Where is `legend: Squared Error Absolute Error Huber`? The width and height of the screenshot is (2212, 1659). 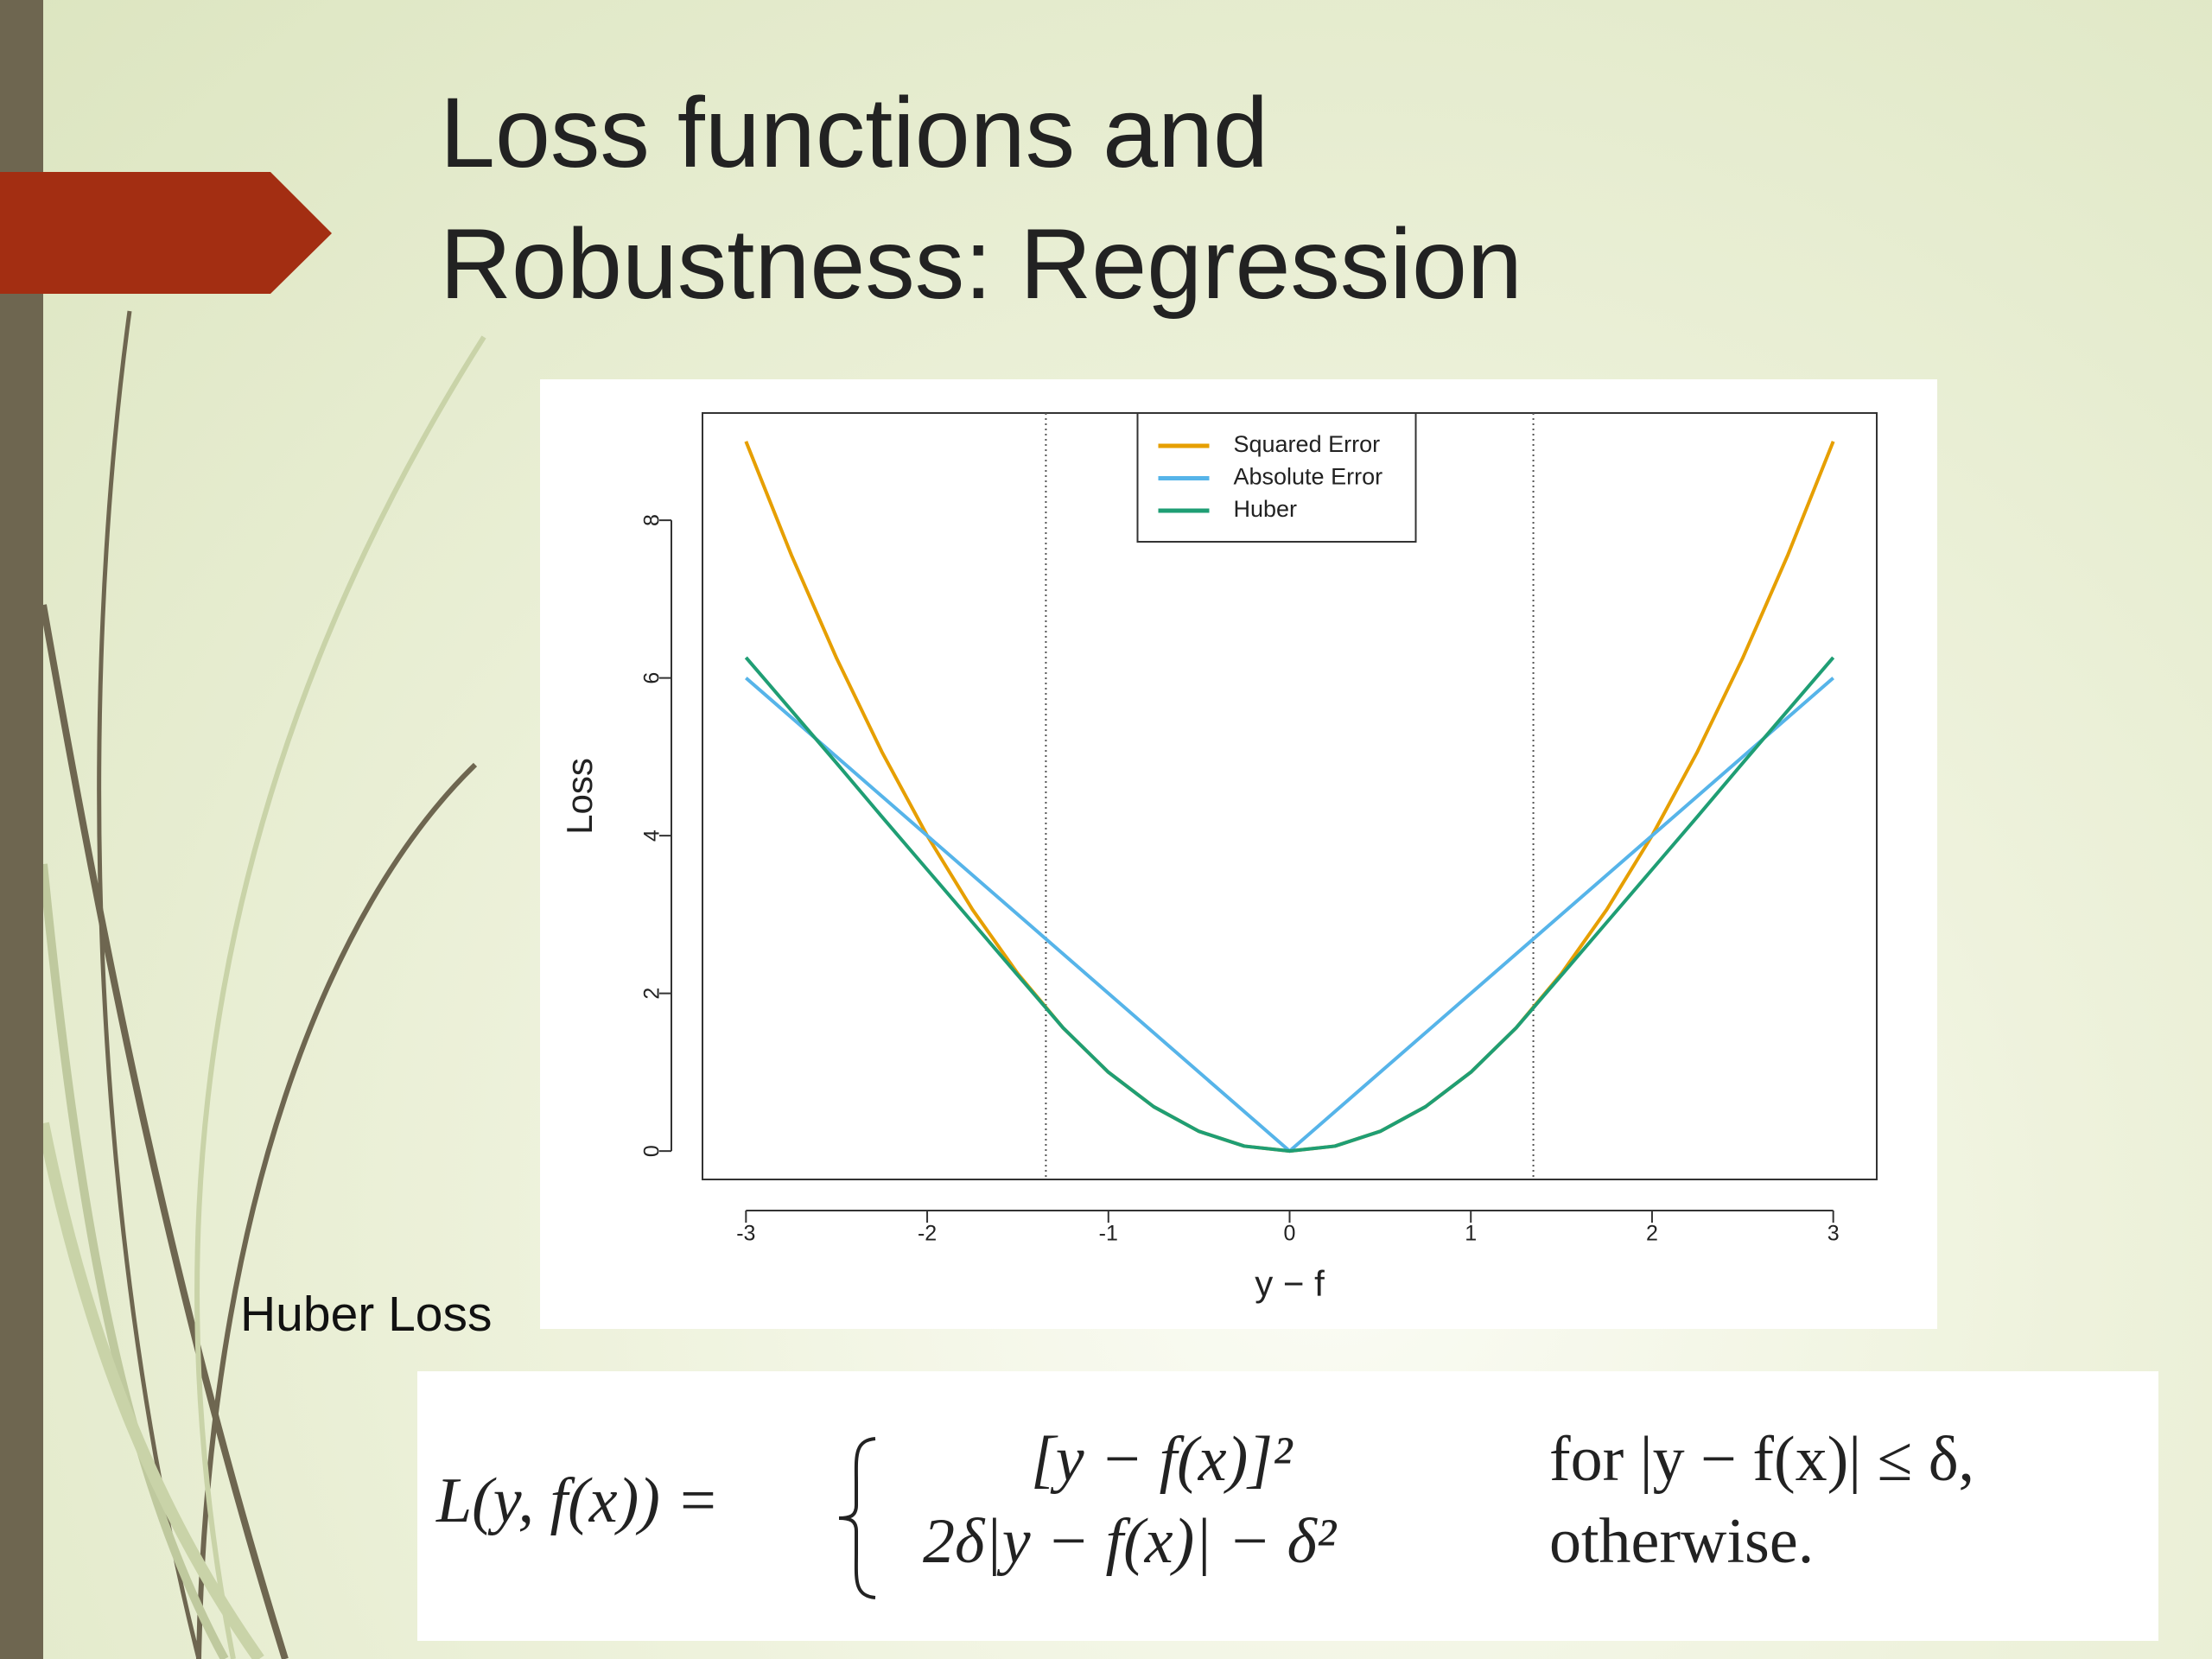
legend: Squared Error Absolute Error Huber is located at coordinates (1276, 477).